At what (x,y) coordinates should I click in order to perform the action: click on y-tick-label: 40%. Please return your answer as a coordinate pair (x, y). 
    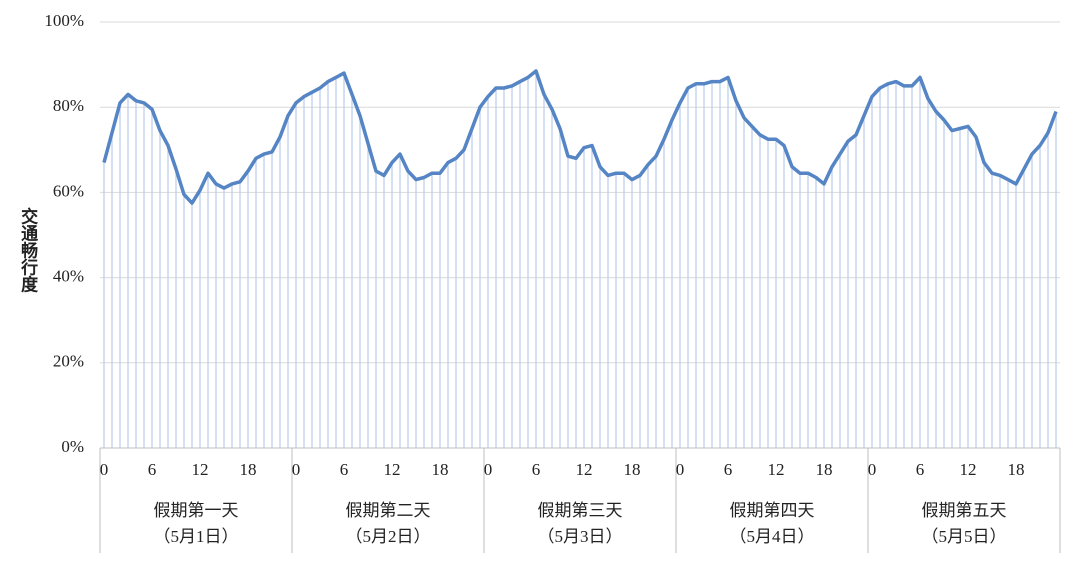
    Looking at the image, I should click on (68, 276).